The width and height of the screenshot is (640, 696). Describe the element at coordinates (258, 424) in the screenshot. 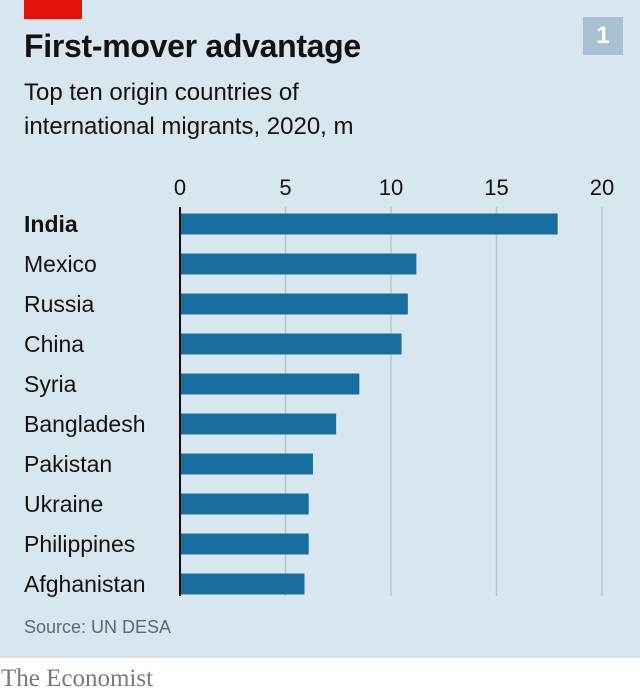

I see `bar-bangladesh` at that location.